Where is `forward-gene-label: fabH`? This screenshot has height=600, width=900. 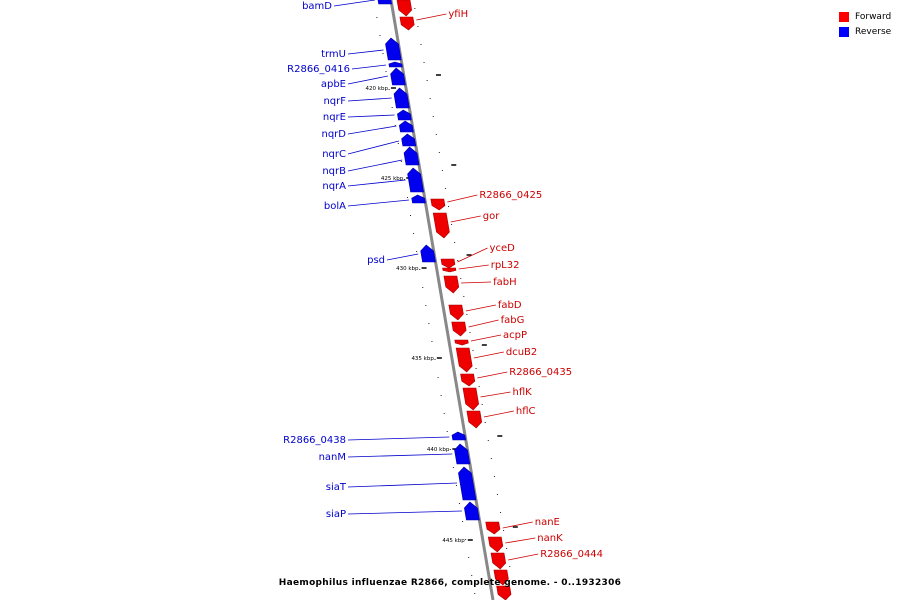
forward-gene-label: fabH is located at coordinates (505, 282).